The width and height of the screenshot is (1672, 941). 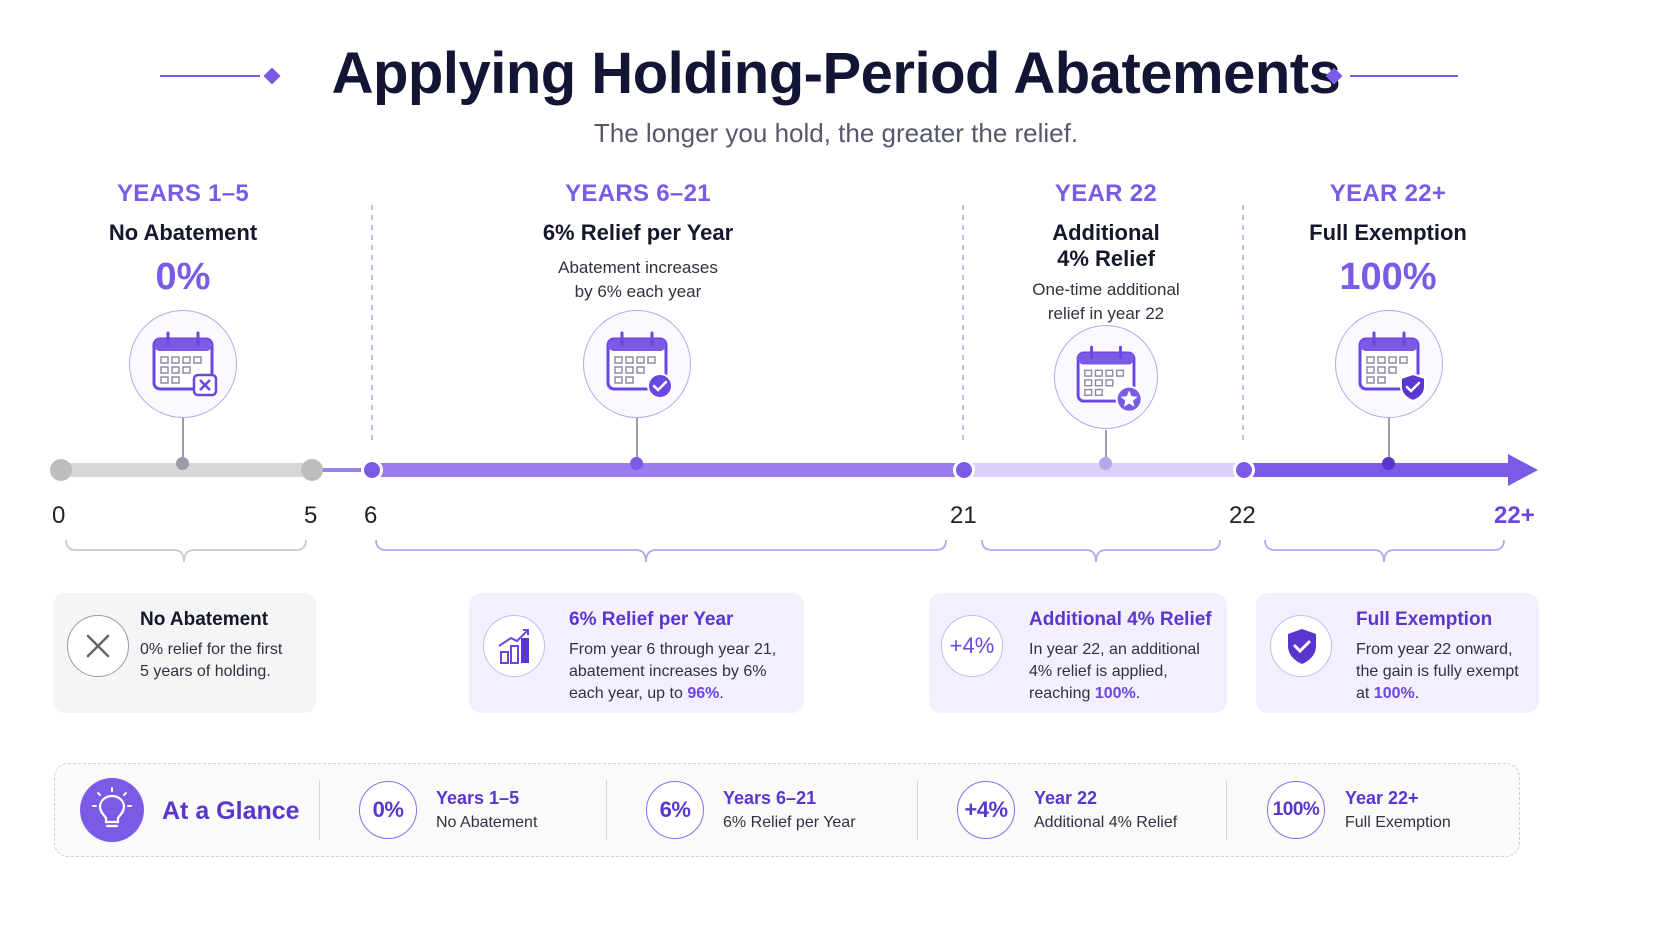 I want to click on card-text-span: each year, up to, so click(x=628, y=693).